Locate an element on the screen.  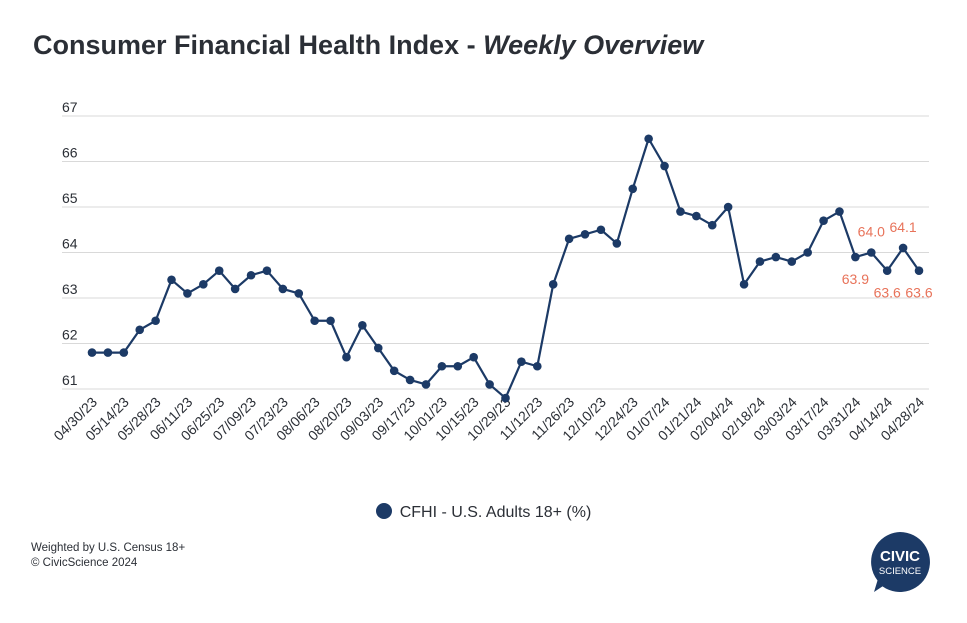
y-tick-label: 64 is located at coordinates (70, 244).